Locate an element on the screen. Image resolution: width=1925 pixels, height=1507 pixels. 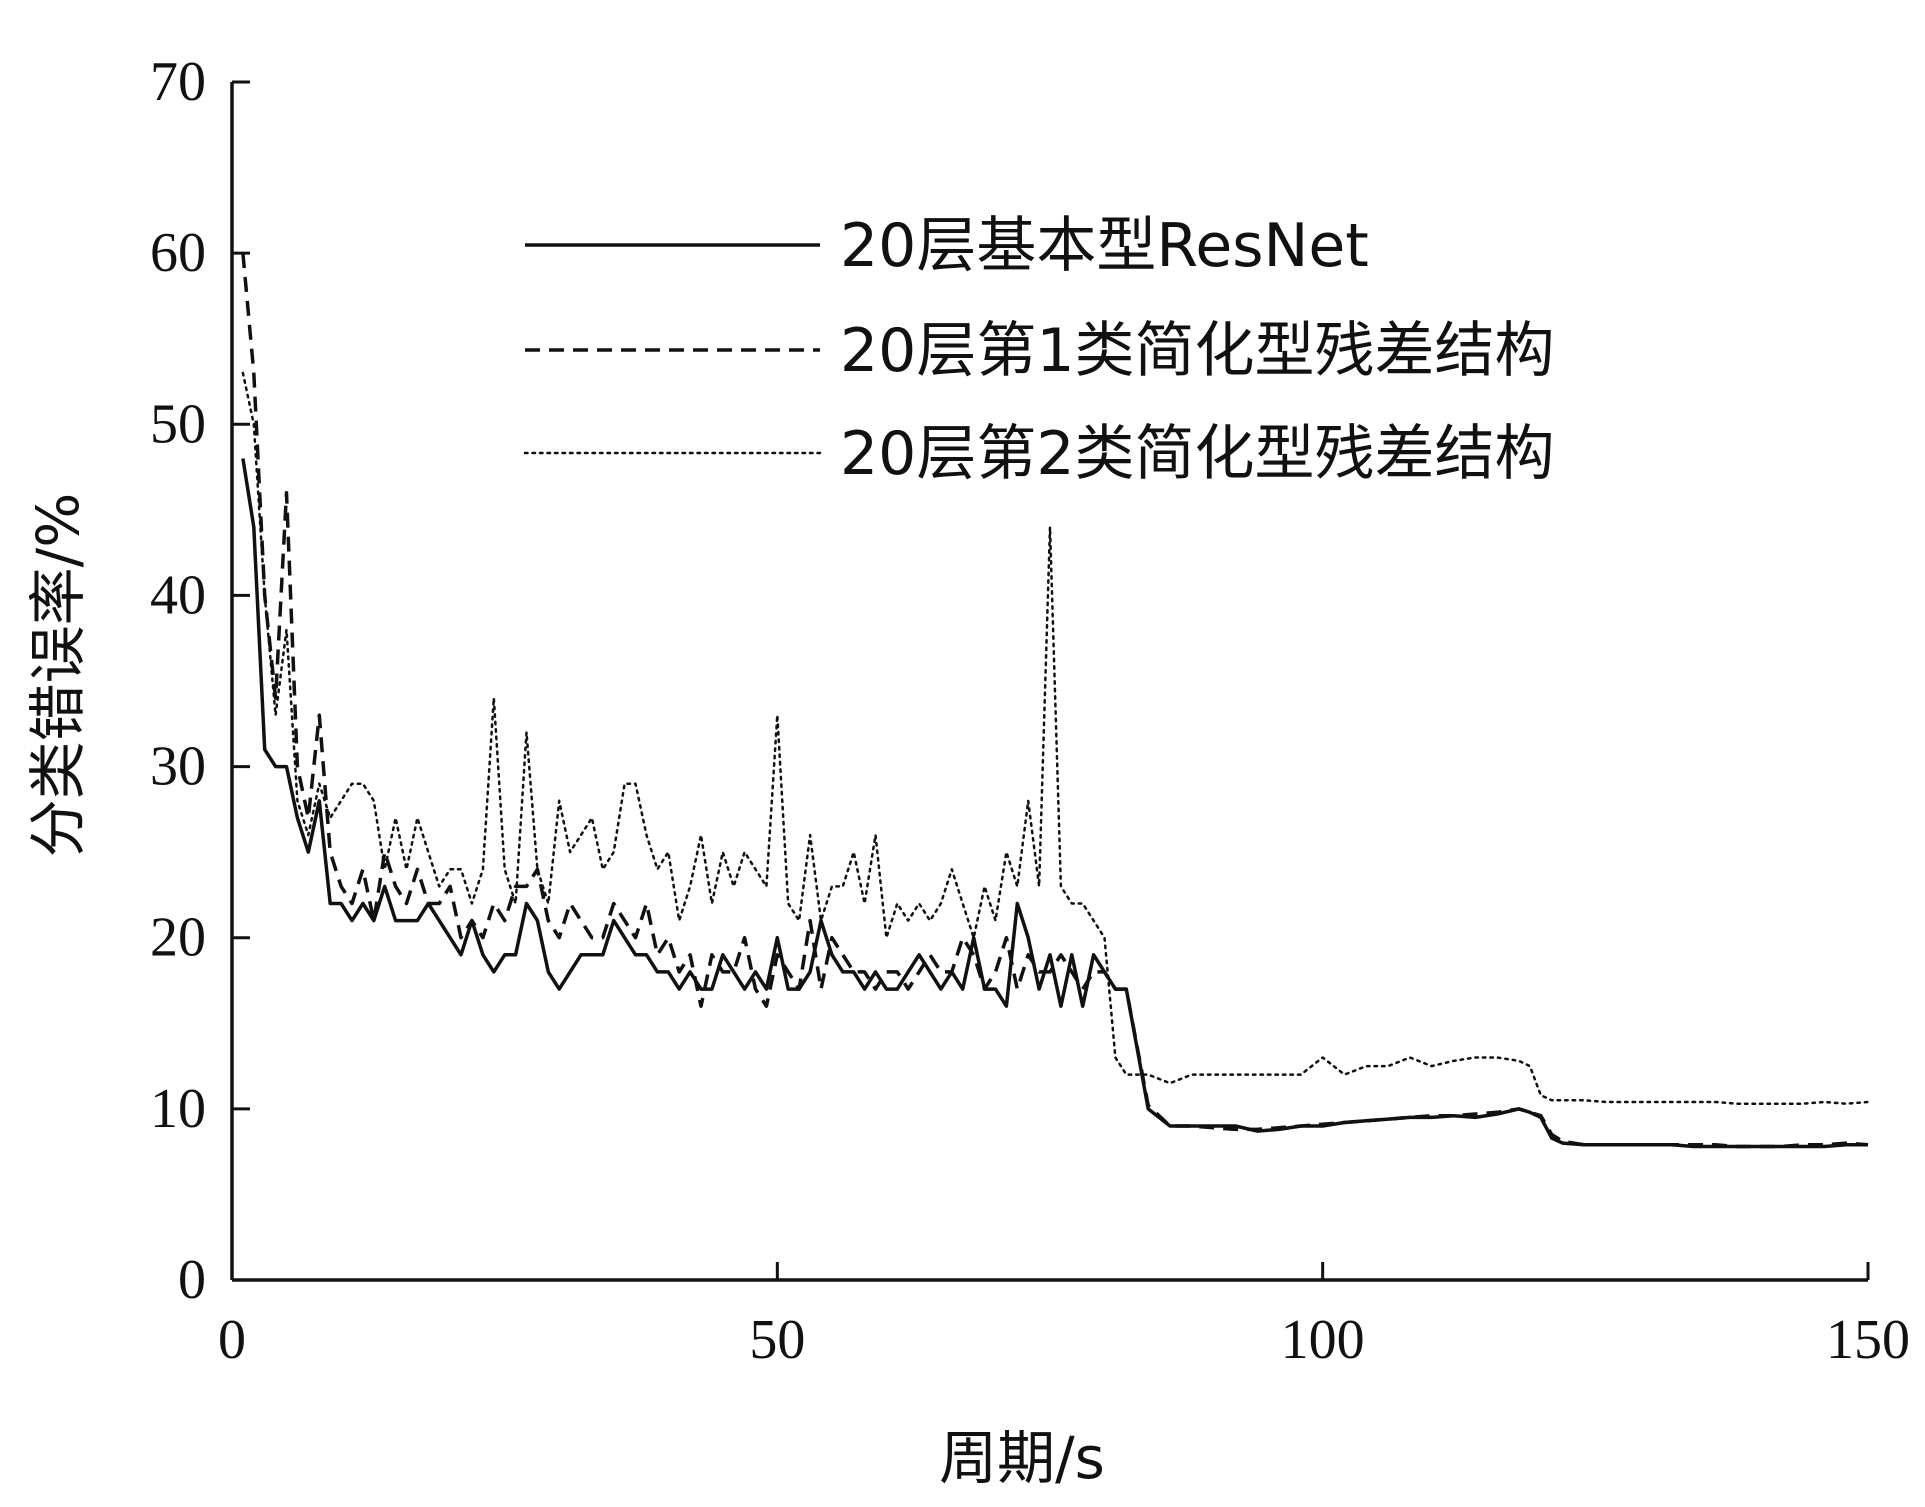
legend: 20层基本型ResNet 20层第1类简化型残差结构 20层第2类简化型残差结构 is located at coordinates (1039, 350).